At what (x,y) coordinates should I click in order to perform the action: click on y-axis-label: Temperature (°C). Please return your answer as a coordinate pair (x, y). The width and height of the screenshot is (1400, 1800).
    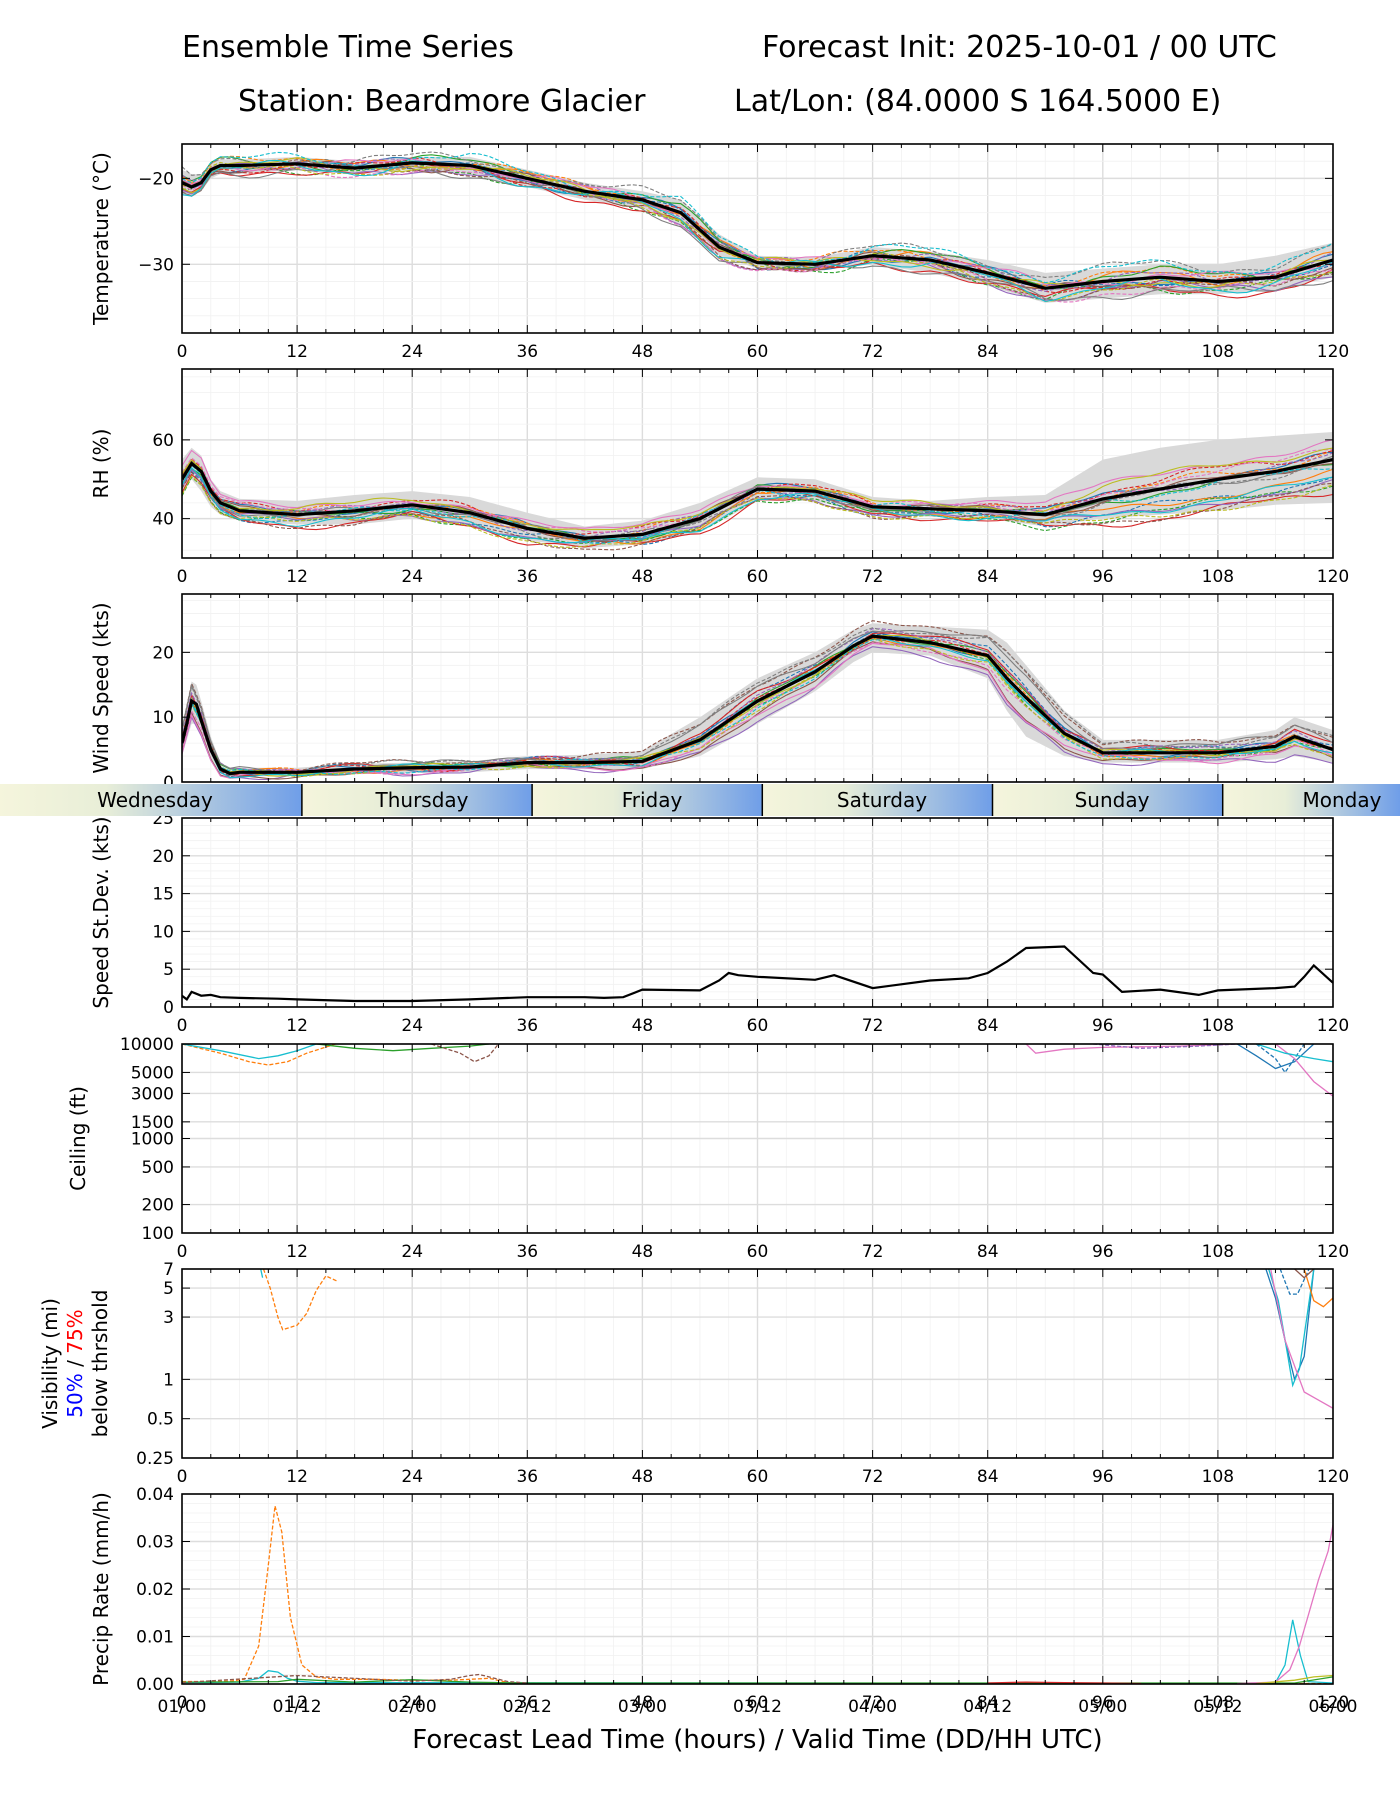
    Looking at the image, I should click on (101, 239).